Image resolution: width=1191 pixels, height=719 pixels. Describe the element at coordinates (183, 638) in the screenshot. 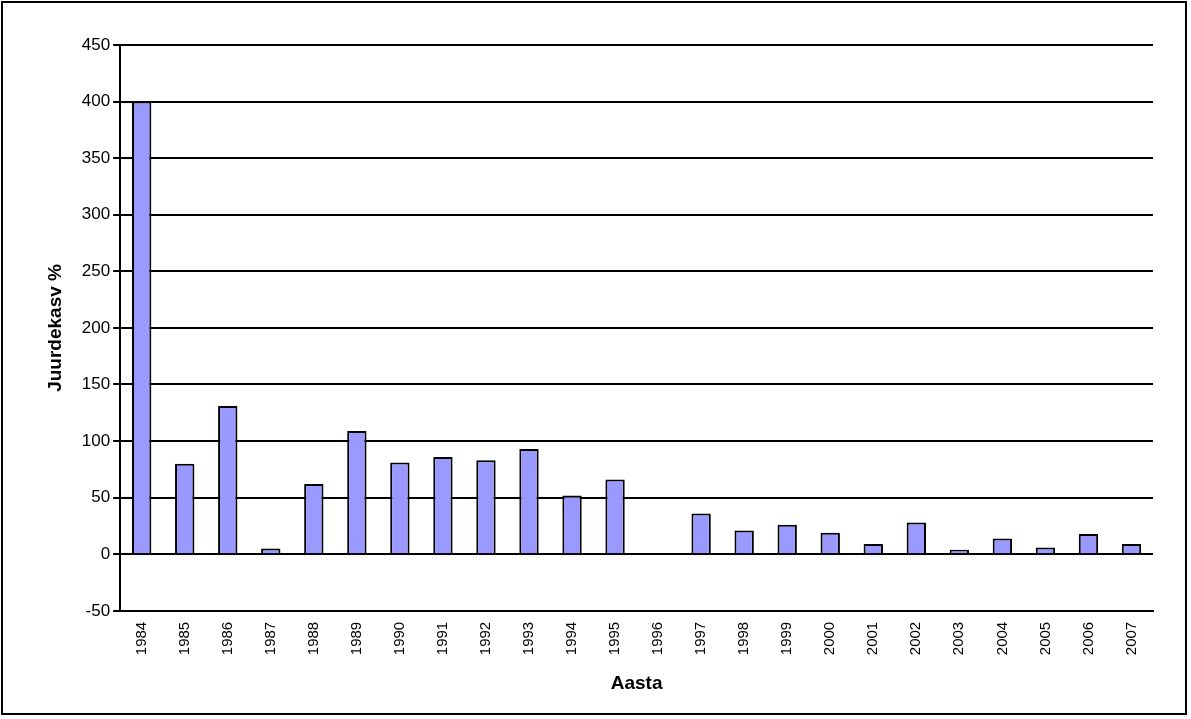

I see `x-tick-label: 1985` at that location.